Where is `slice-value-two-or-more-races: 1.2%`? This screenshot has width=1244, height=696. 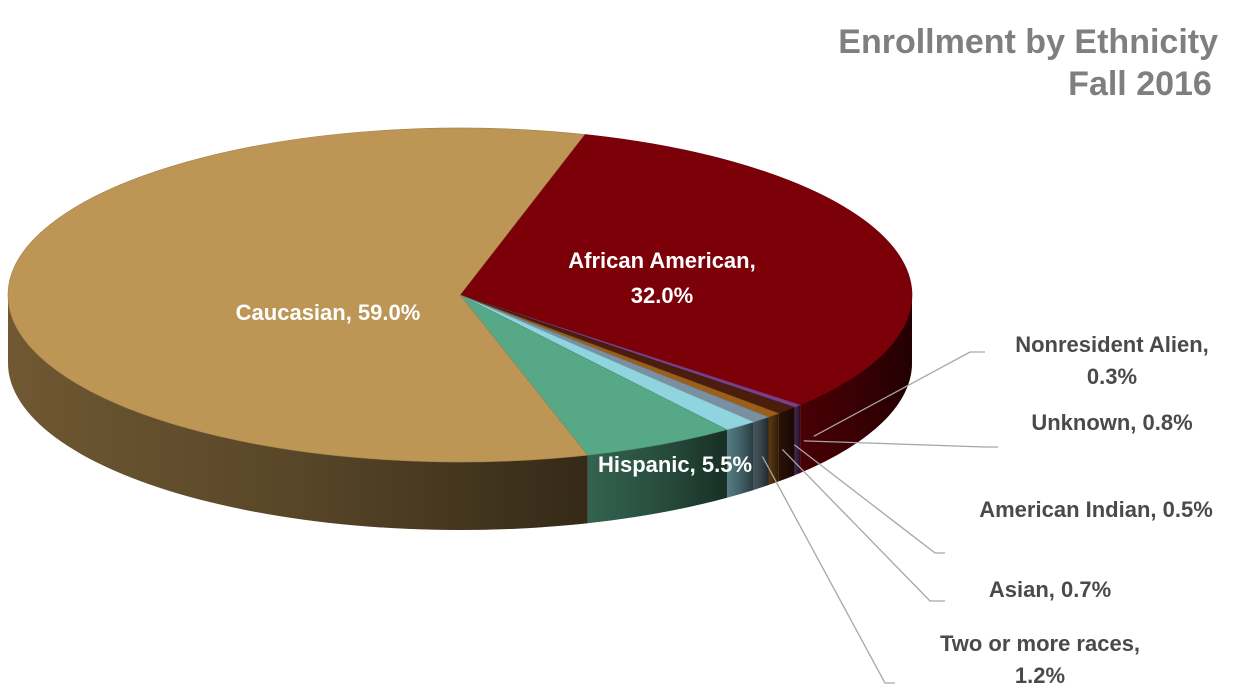 slice-value-two-or-more-races: 1.2% is located at coordinates (1040, 675).